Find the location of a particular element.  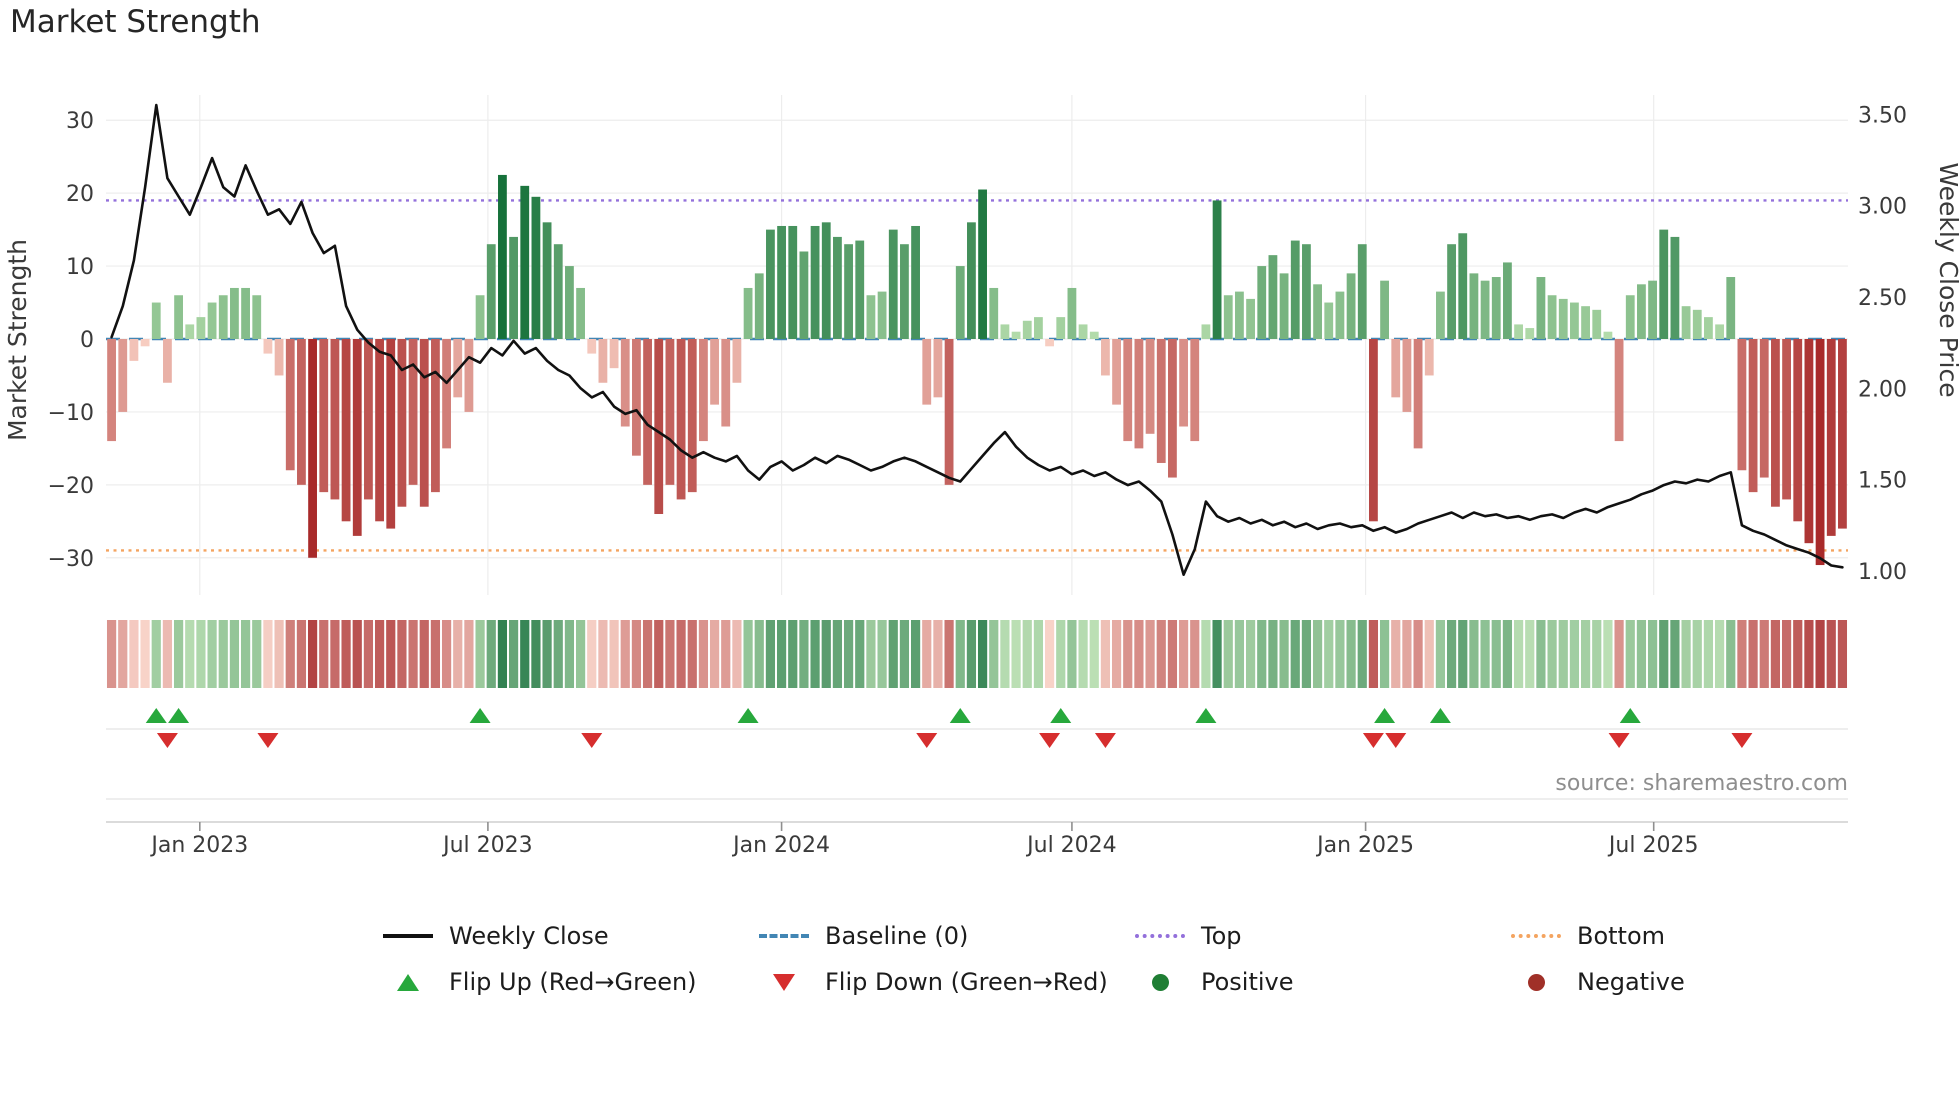

positive-sample-box is located at coordinates (1160, 982).